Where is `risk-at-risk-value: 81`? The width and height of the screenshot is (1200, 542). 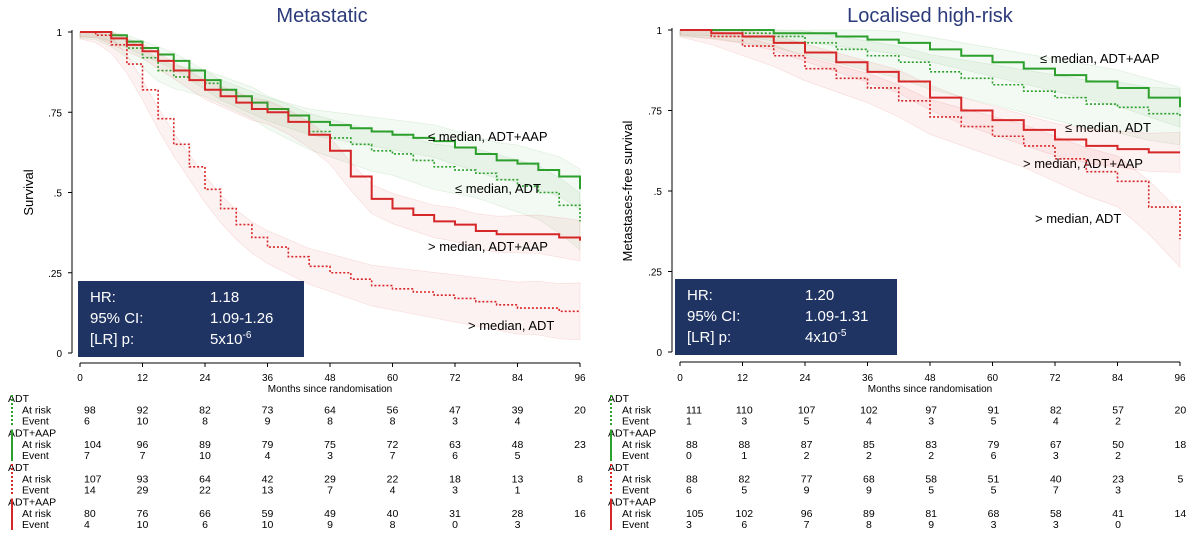 risk-at-risk-value: 81 is located at coordinates (931, 514).